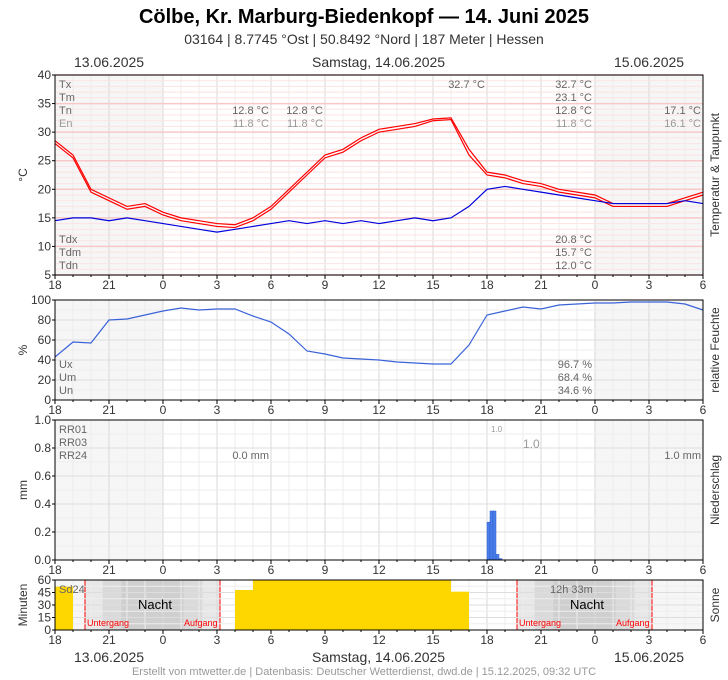  What do you see at coordinates (251, 124) in the screenshot?
I see `stat-en-a: 11.8 °C` at bounding box center [251, 124].